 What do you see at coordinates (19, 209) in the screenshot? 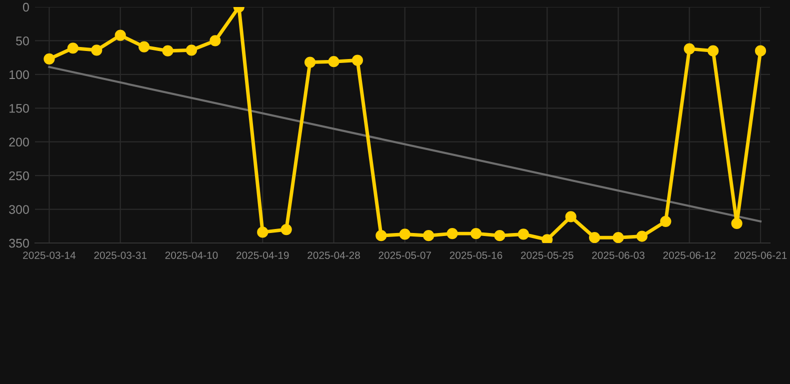
I see `y-tick-label: 300` at bounding box center [19, 209].